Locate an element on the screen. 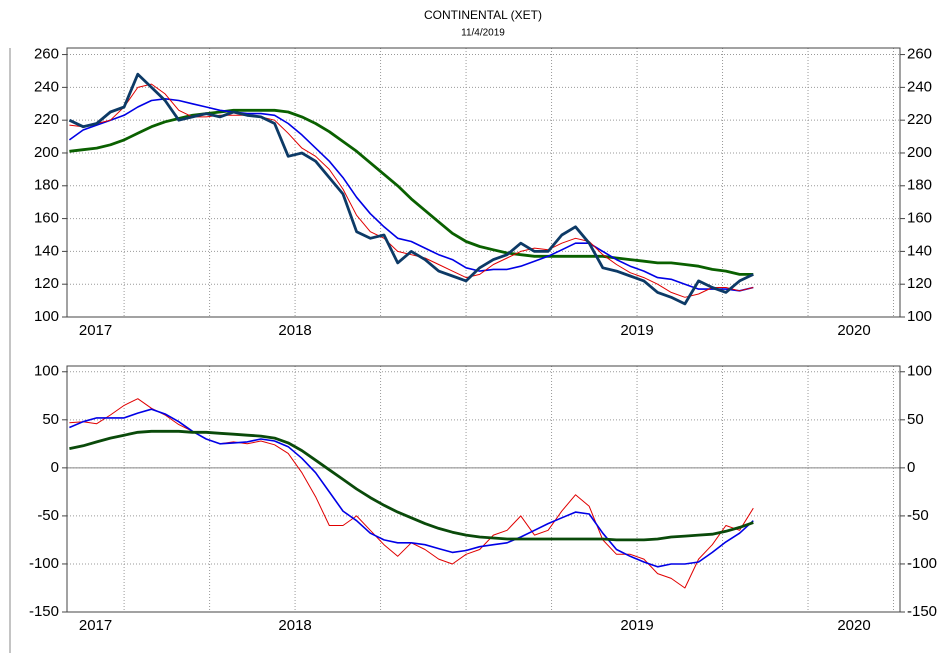 The height and width of the screenshot is (653, 951). series-line is located at coordinates (411, 485).